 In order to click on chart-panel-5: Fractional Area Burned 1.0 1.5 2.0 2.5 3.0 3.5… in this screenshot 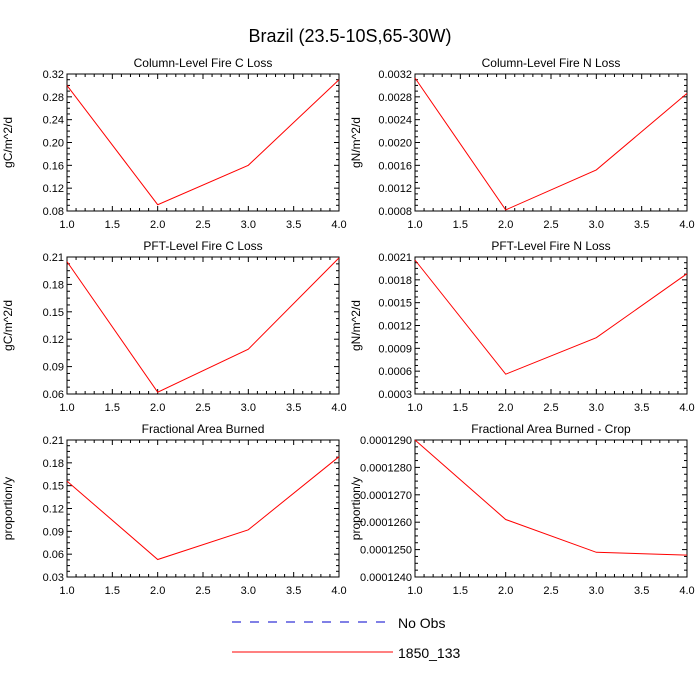, I will do `click(174, 509)`.